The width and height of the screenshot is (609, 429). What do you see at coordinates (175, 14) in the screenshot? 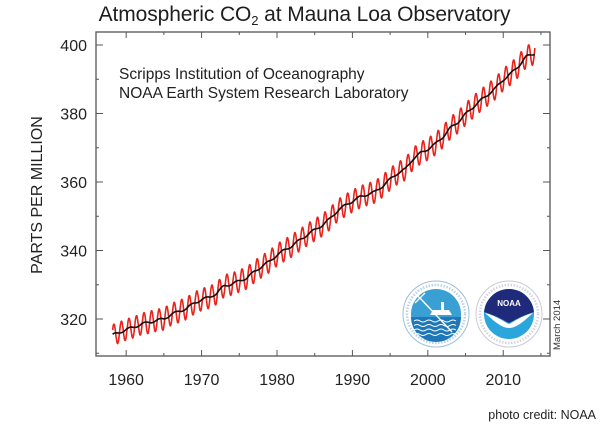
I see `title-text: Atmospheric CO` at bounding box center [175, 14].